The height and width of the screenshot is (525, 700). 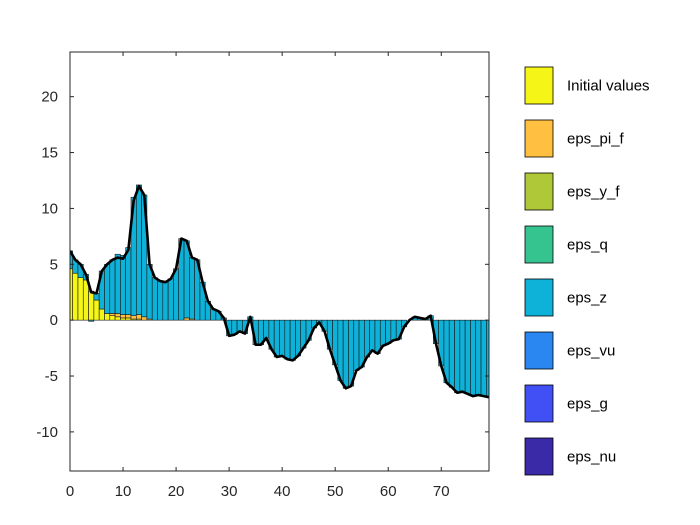 What do you see at coordinates (123, 491) in the screenshot?
I see `x-tick-label: 10` at bounding box center [123, 491].